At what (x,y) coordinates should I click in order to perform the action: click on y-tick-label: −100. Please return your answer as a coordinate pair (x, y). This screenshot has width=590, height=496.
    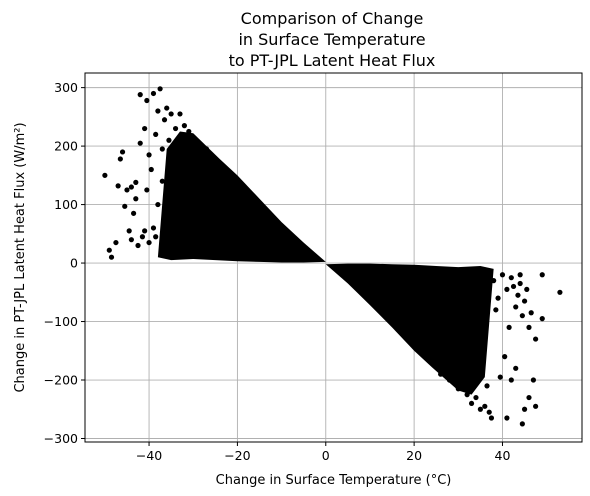
    Looking at the image, I should click on (61, 321).